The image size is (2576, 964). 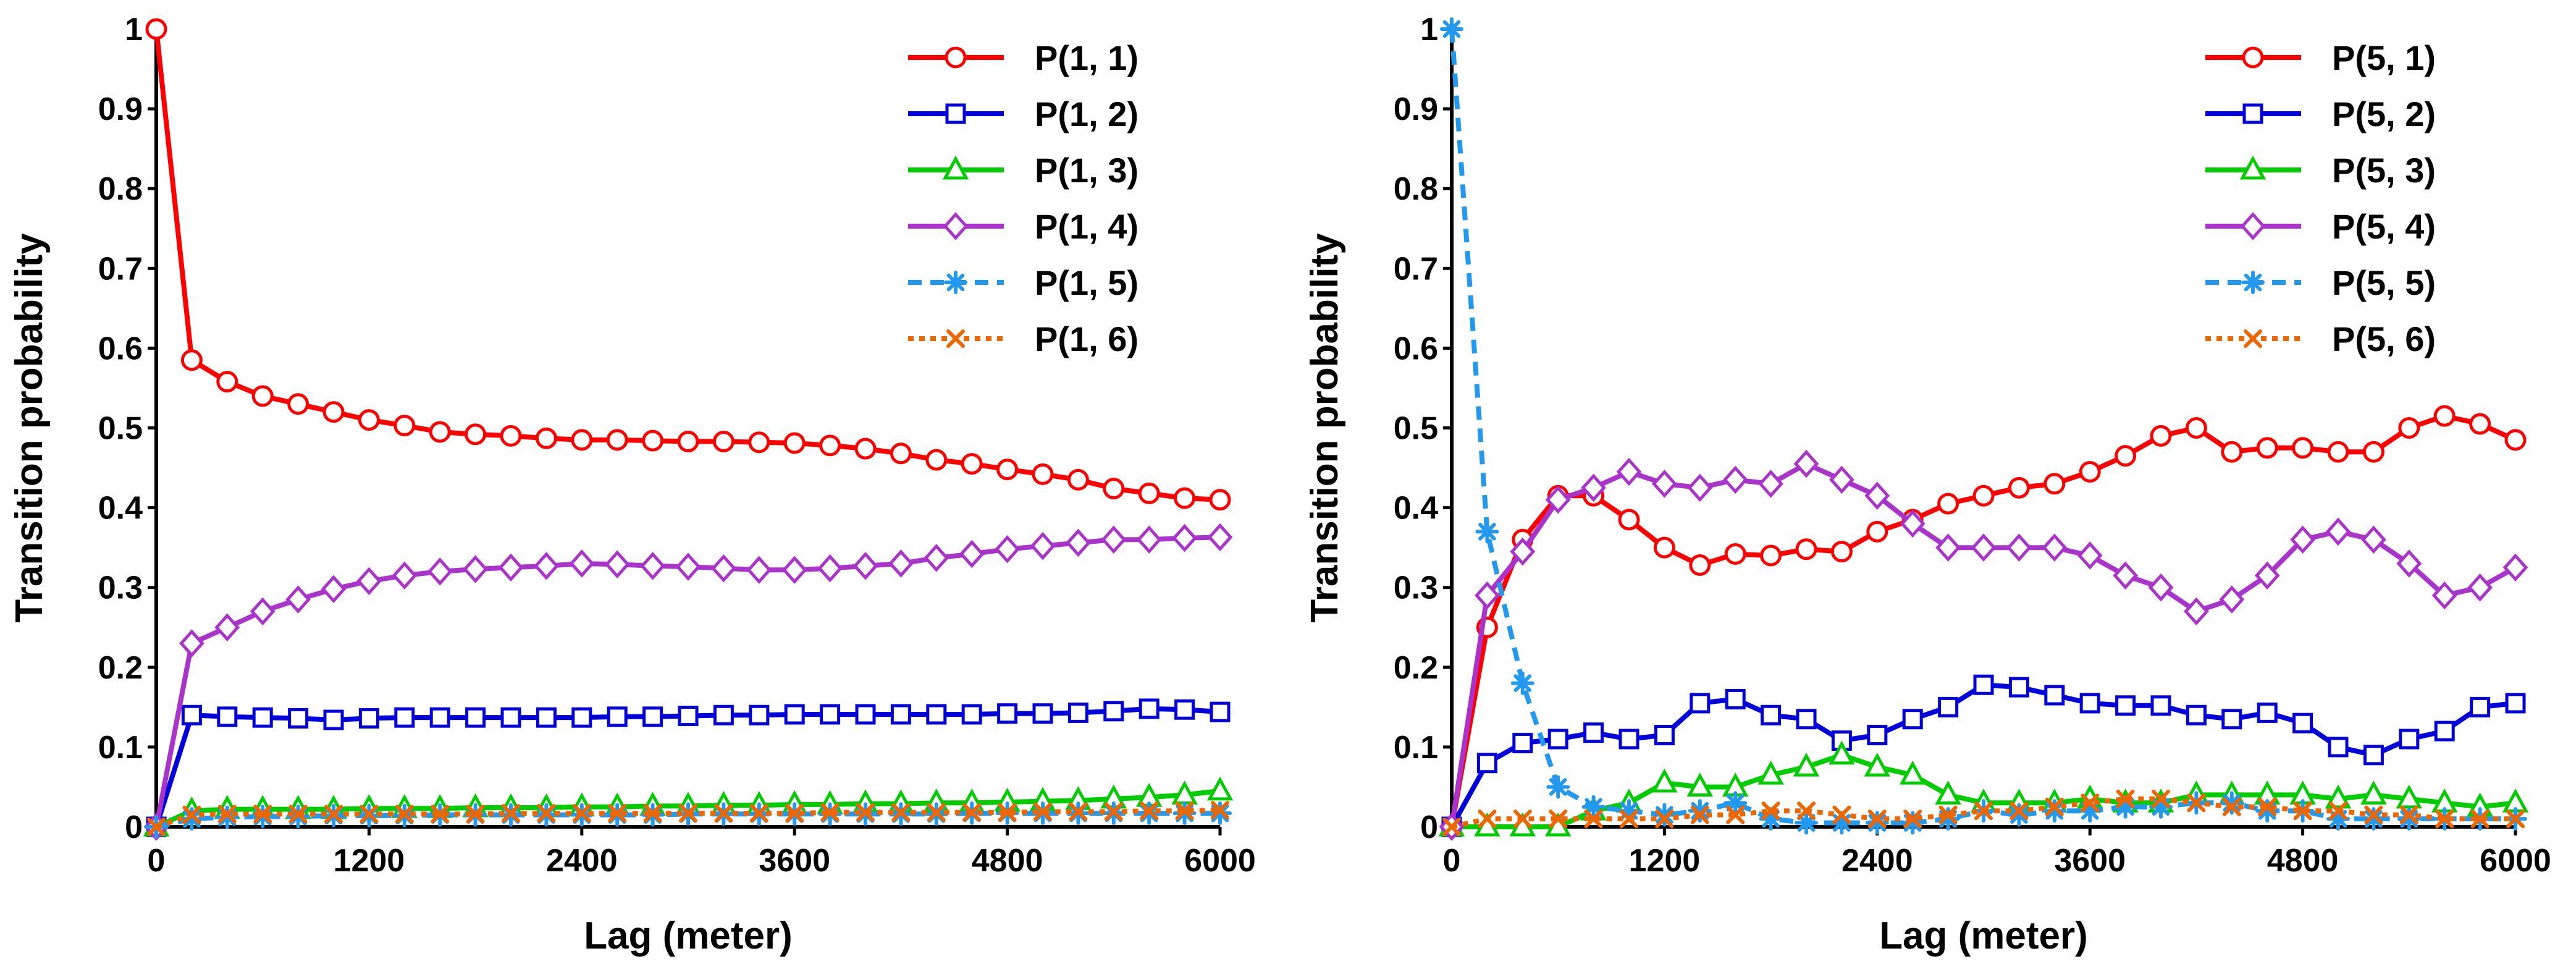 What do you see at coordinates (2384, 57) in the screenshot?
I see `legend-label: P(5, 1)` at bounding box center [2384, 57].